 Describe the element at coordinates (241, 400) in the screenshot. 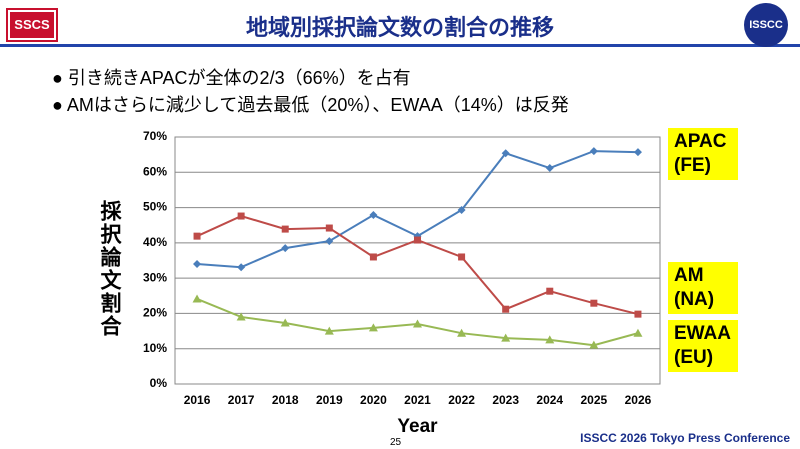

I see `x-tick-label: 2017` at that location.